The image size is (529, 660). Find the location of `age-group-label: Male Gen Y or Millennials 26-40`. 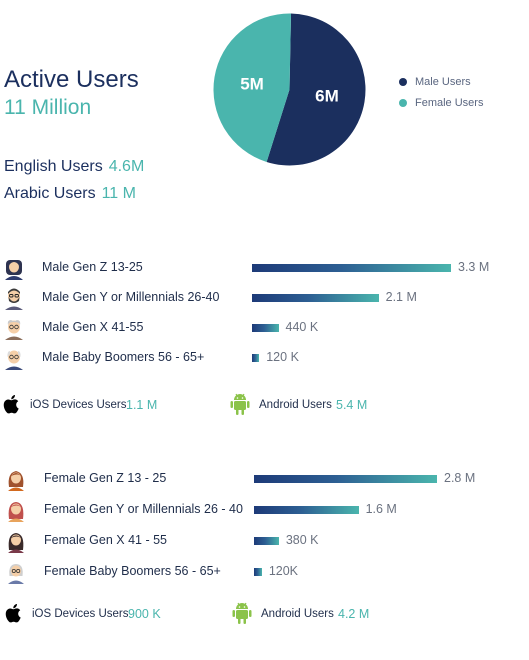

age-group-label: Male Gen Y or Millennials 26-40 is located at coordinates (131, 297).